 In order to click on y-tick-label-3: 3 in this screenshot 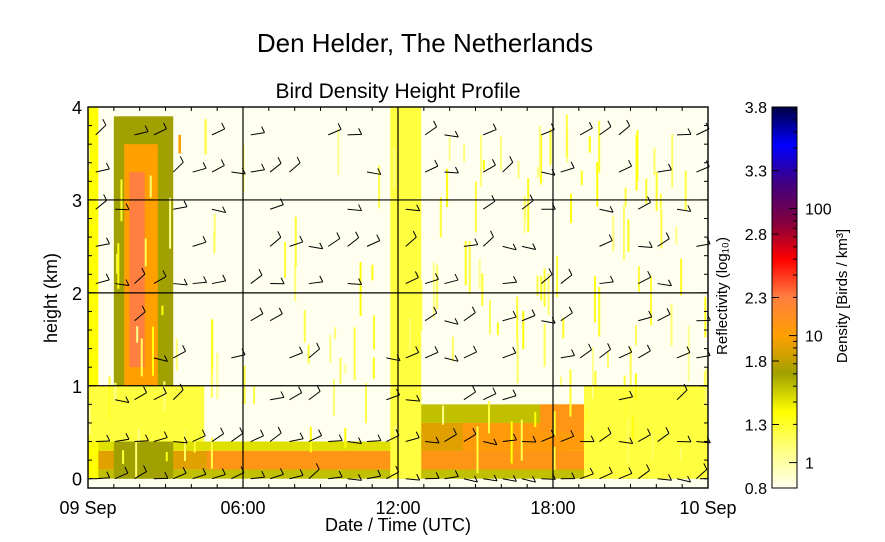, I will do `click(77, 201)`.